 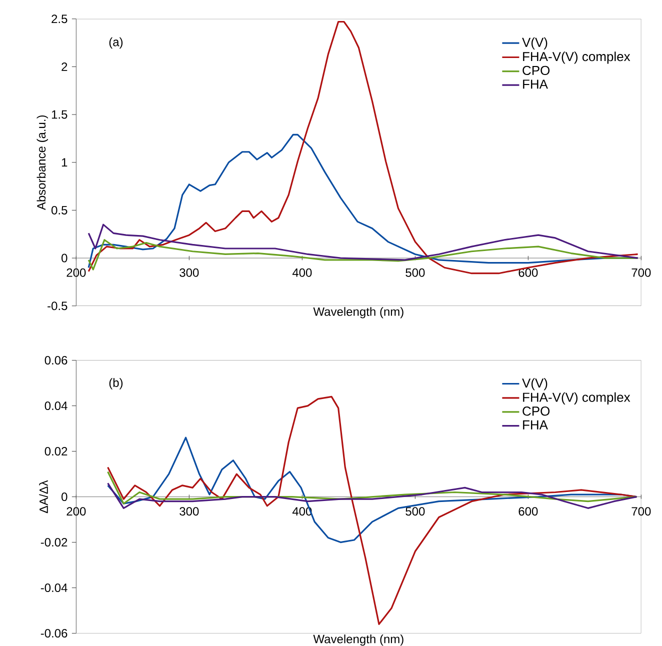 I want to click on line-series, so click(x=372, y=495).